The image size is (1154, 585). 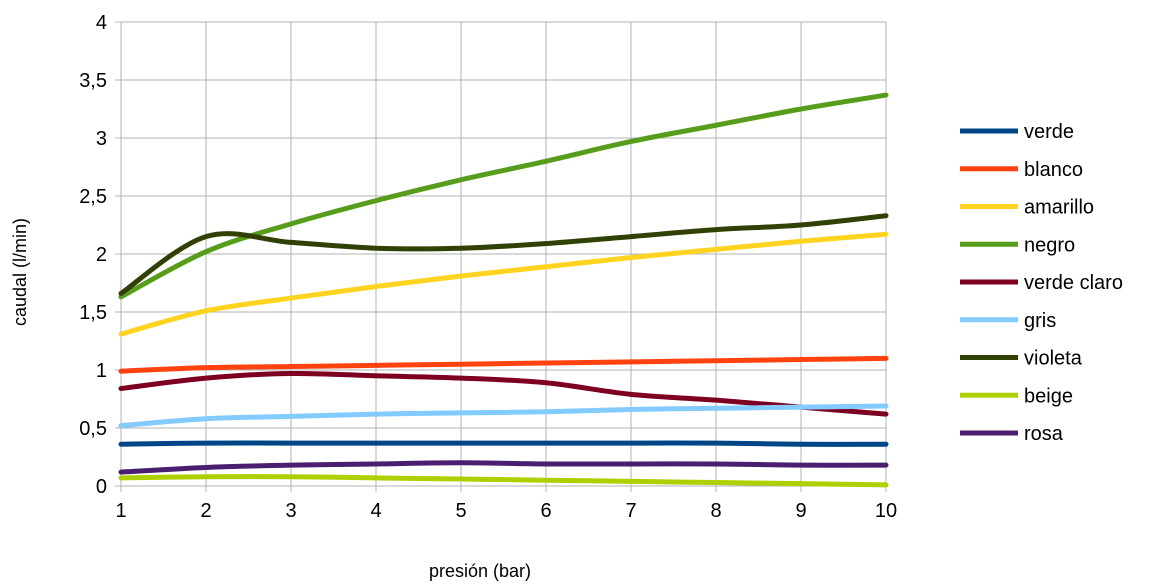 What do you see at coordinates (93, 429) in the screenshot?
I see `y-tick-label: 0,5` at bounding box center [93, 429].